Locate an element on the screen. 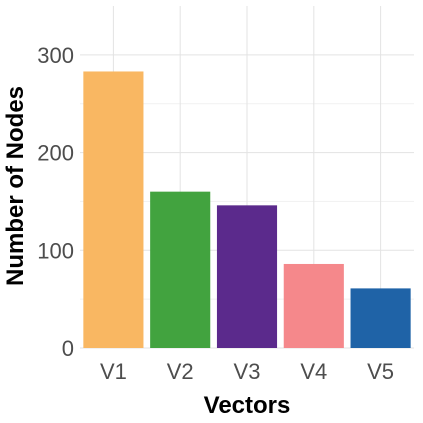  x-tick-label: V4 is located at coordinates (313, 371).